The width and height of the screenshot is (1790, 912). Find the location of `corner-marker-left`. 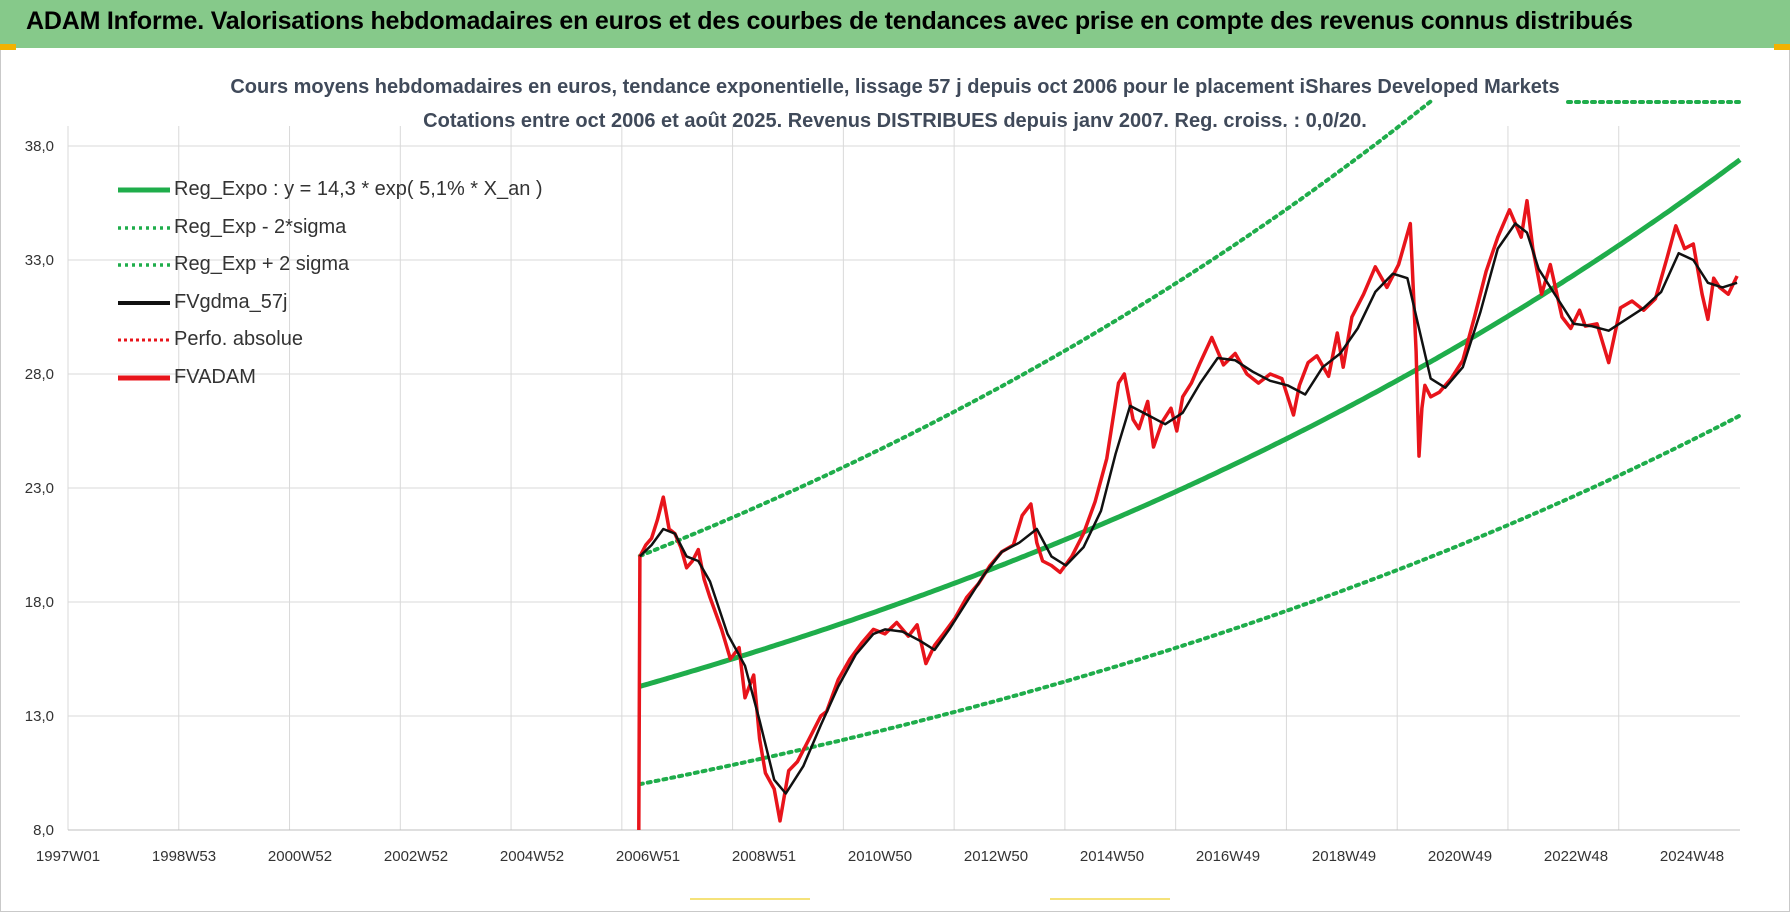

corner-marker-left is located at coordinates (8, 47).